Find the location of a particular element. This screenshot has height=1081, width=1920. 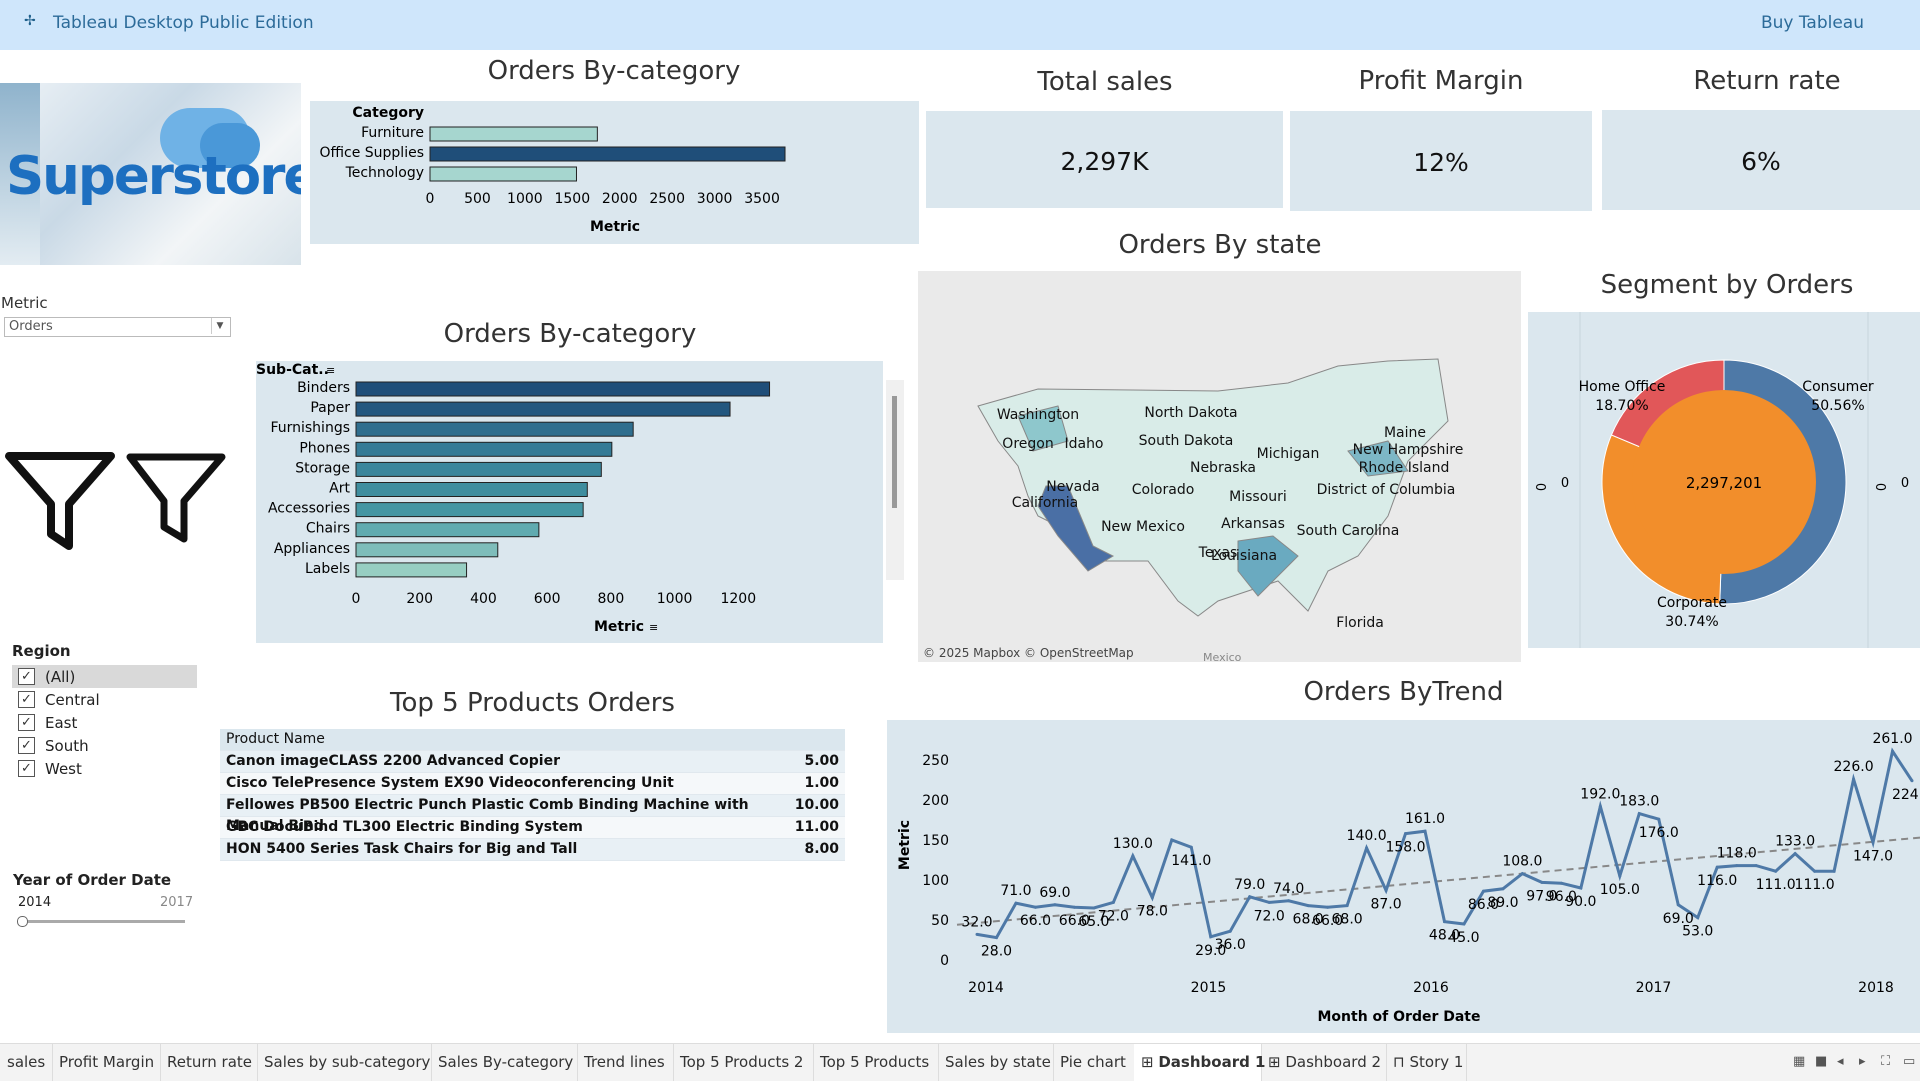

next-sheet-icon: ▸ is located at coordinates (1862, 1061).